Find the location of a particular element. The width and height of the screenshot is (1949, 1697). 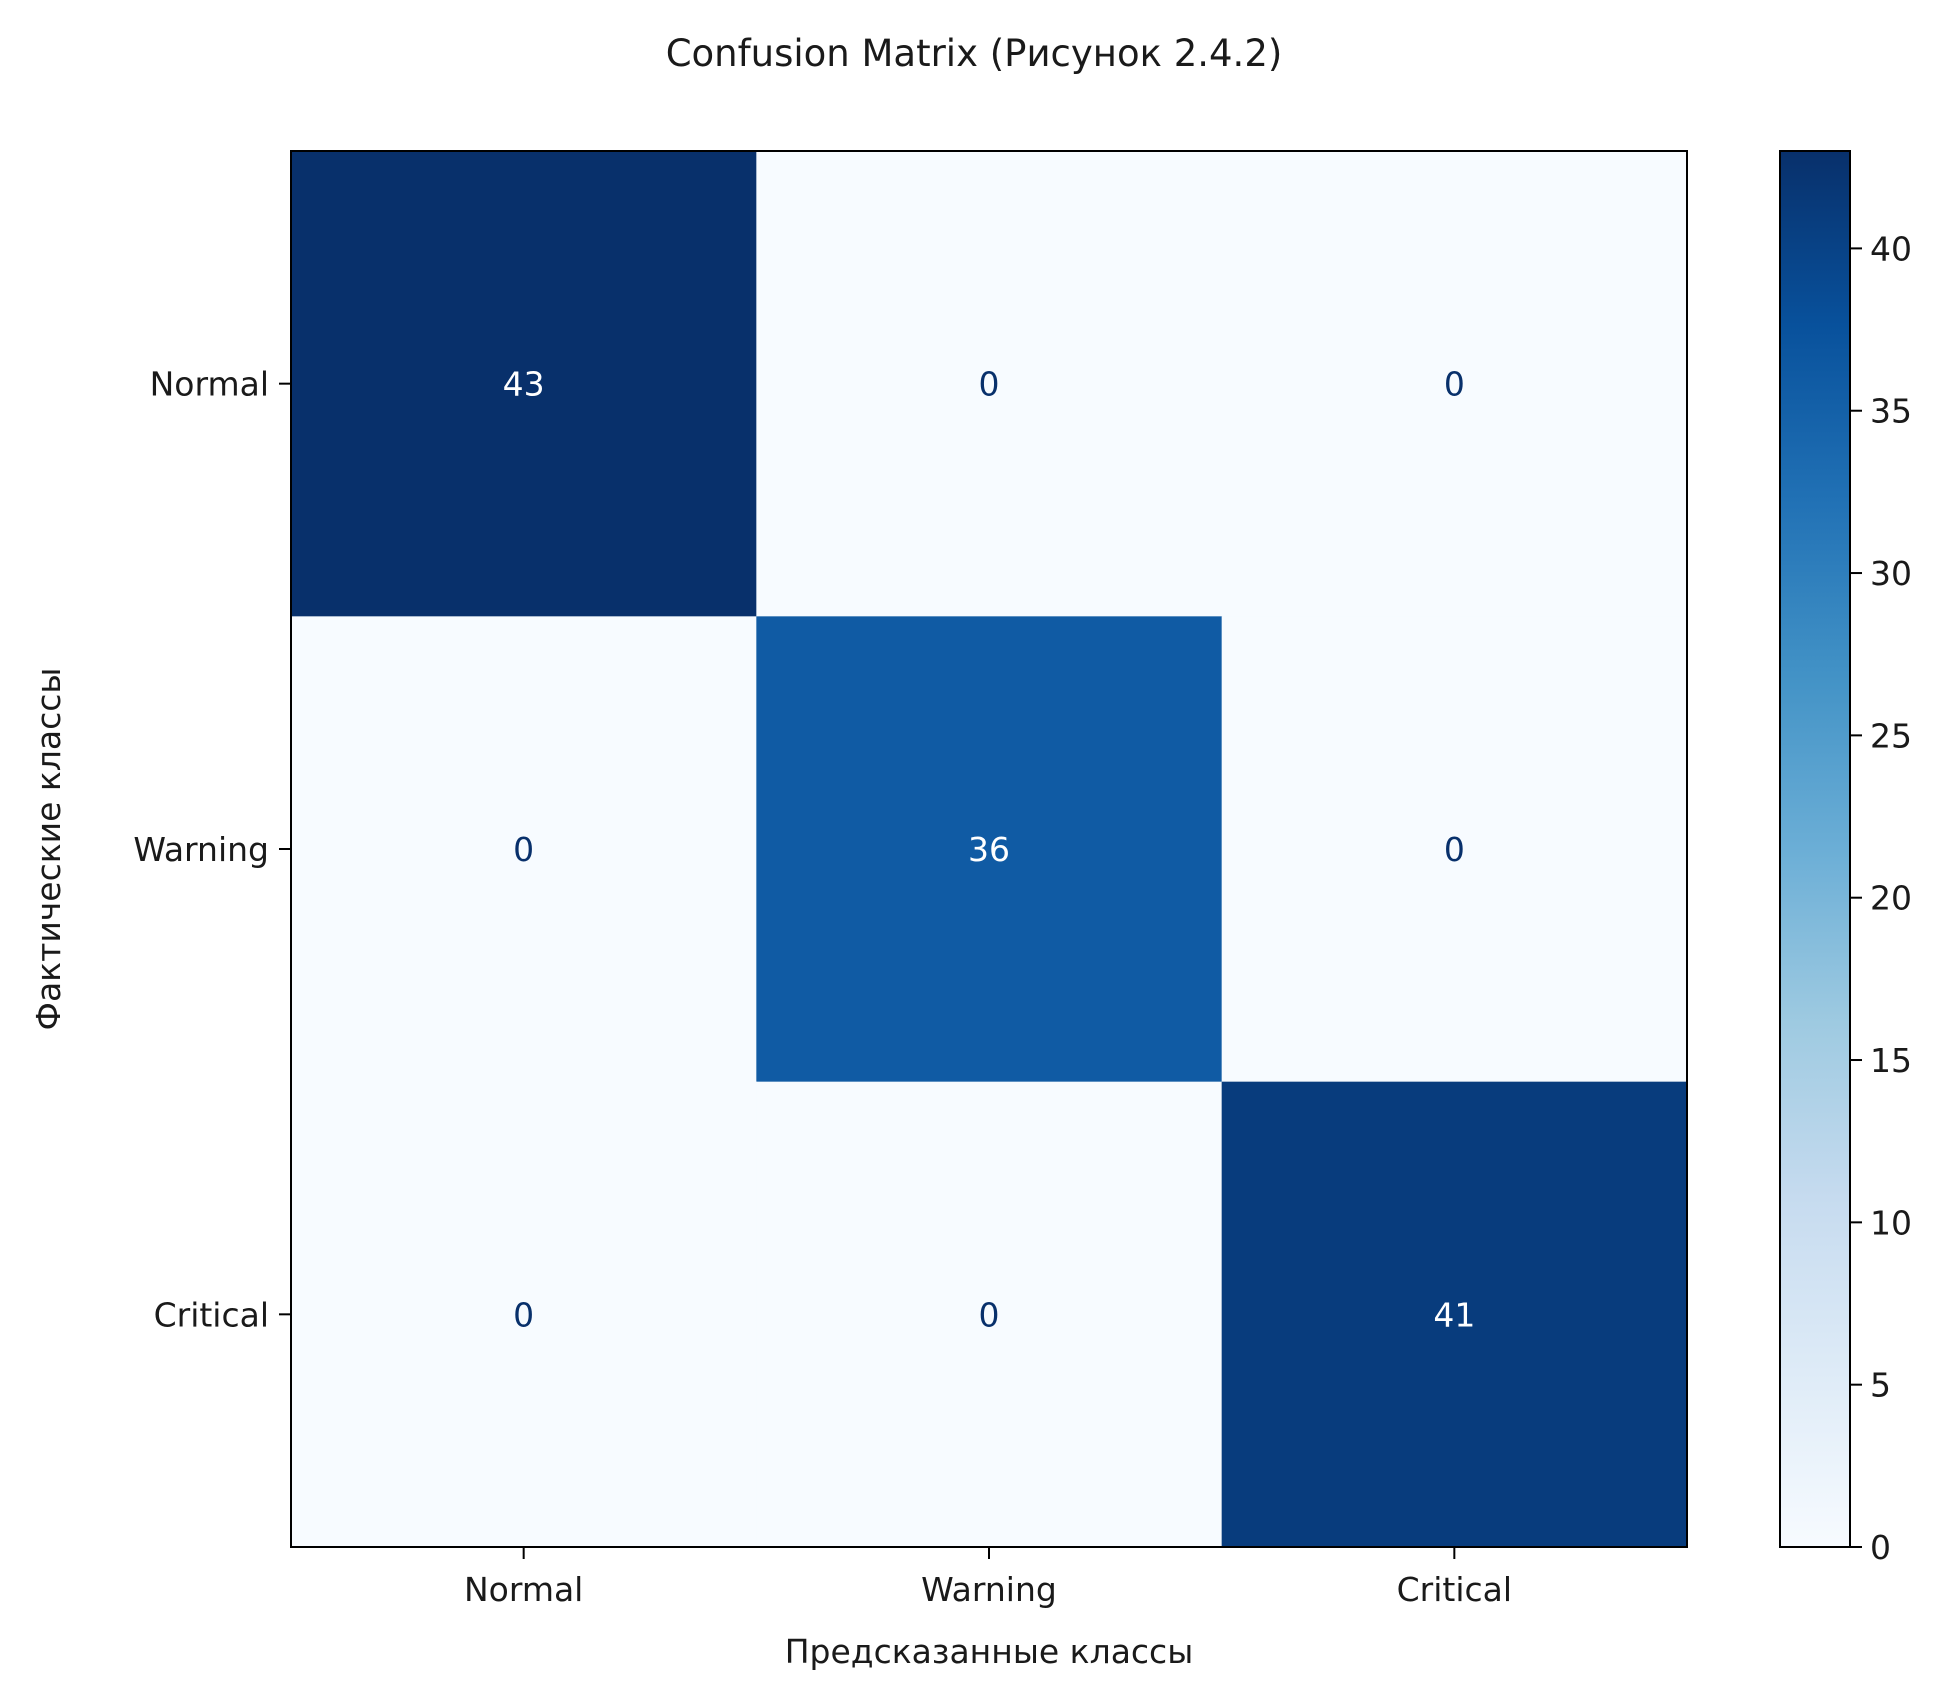

y-tick-label: Critical is located at coordinates (211, 1314).